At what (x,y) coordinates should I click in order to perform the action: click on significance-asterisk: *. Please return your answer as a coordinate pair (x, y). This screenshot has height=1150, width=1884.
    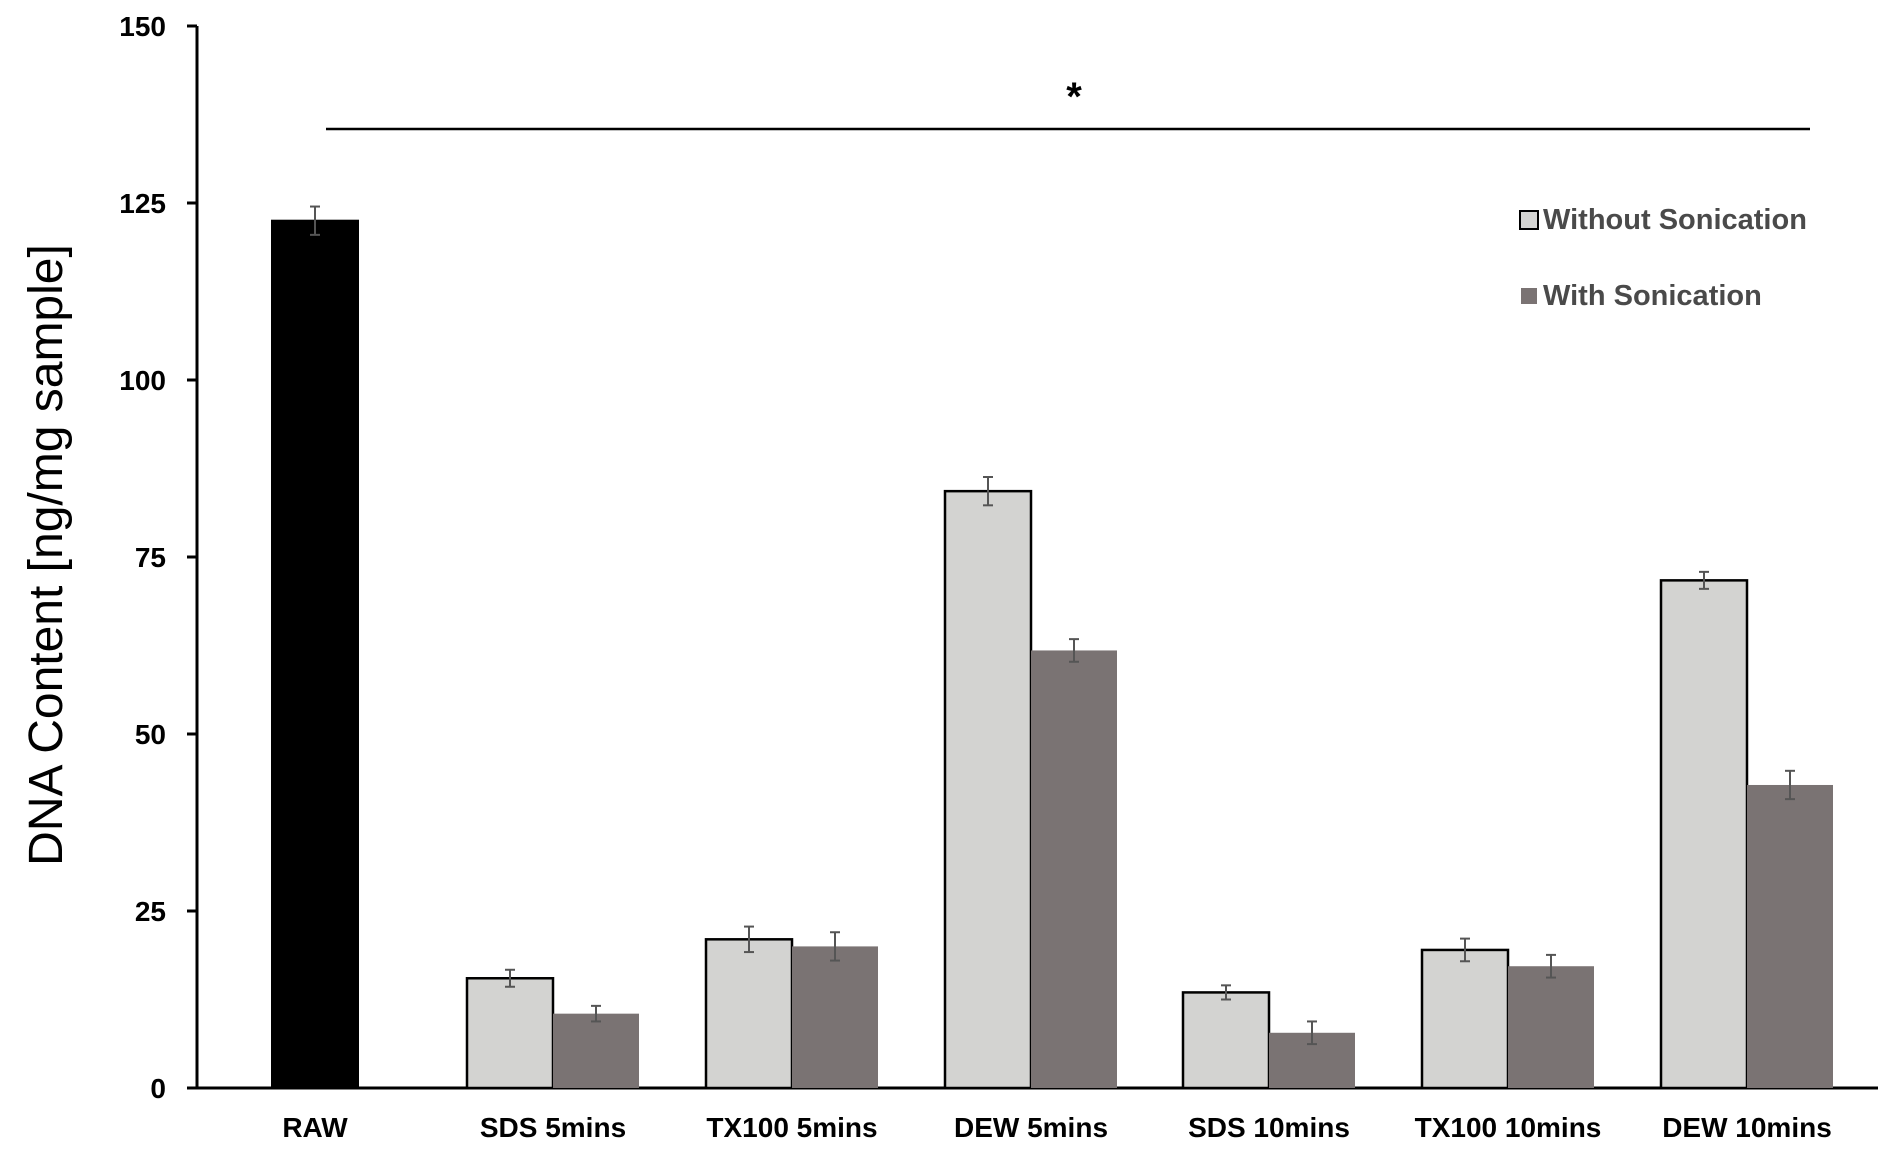
    Looking at the image, I should click on (1074, 97).